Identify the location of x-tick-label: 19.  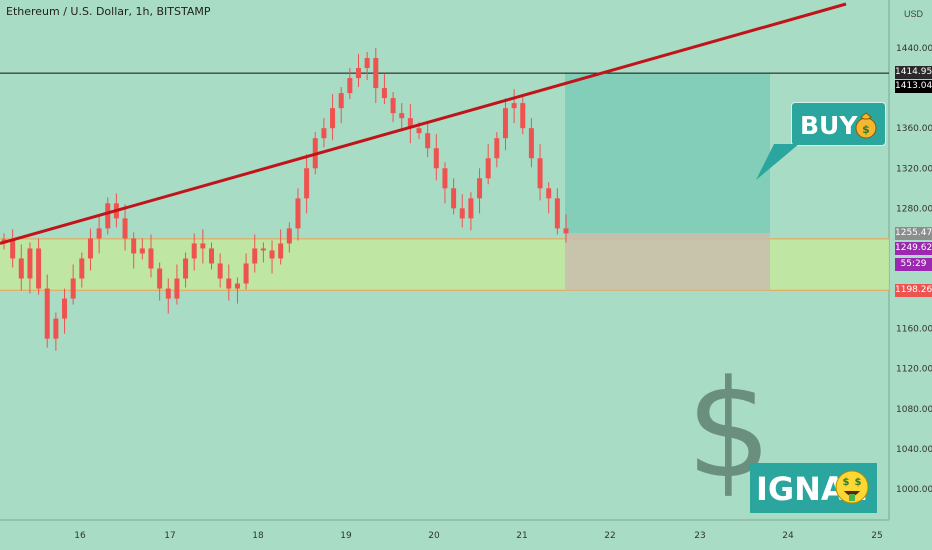
(346, 536).